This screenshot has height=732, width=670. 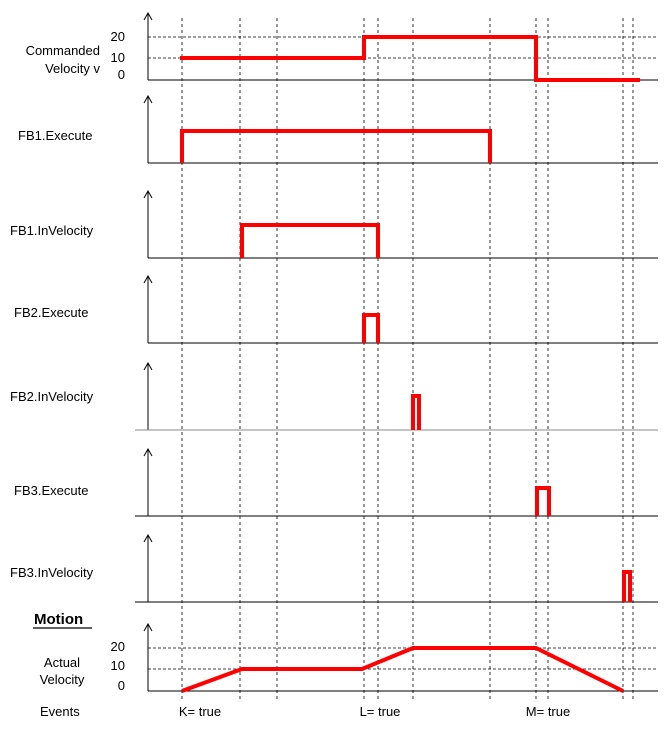 I want to click on panel-fb1-invelocity: FB1.InVelocity, so click(x=334, y=224).